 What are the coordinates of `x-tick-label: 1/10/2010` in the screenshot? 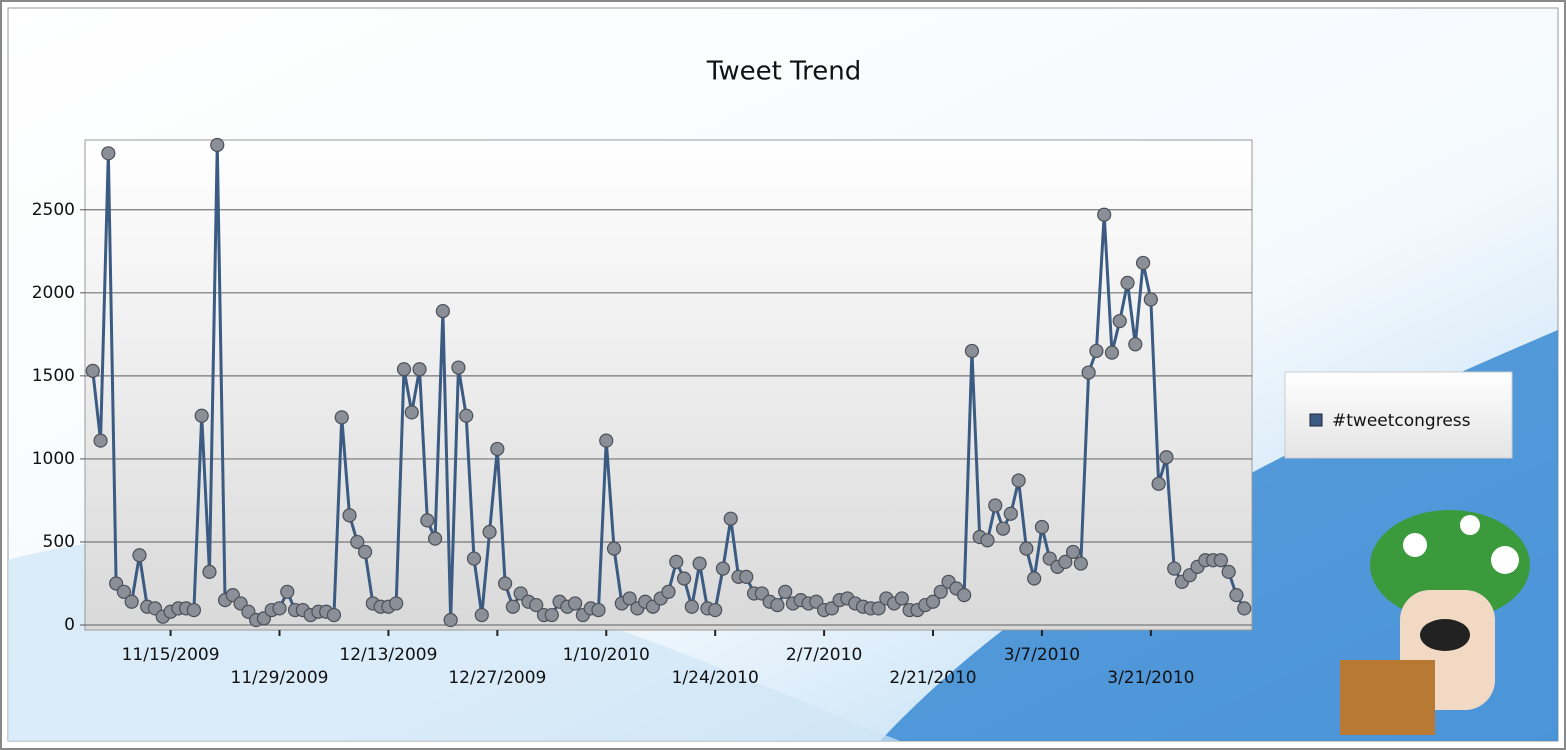 It's located at (606, 655).